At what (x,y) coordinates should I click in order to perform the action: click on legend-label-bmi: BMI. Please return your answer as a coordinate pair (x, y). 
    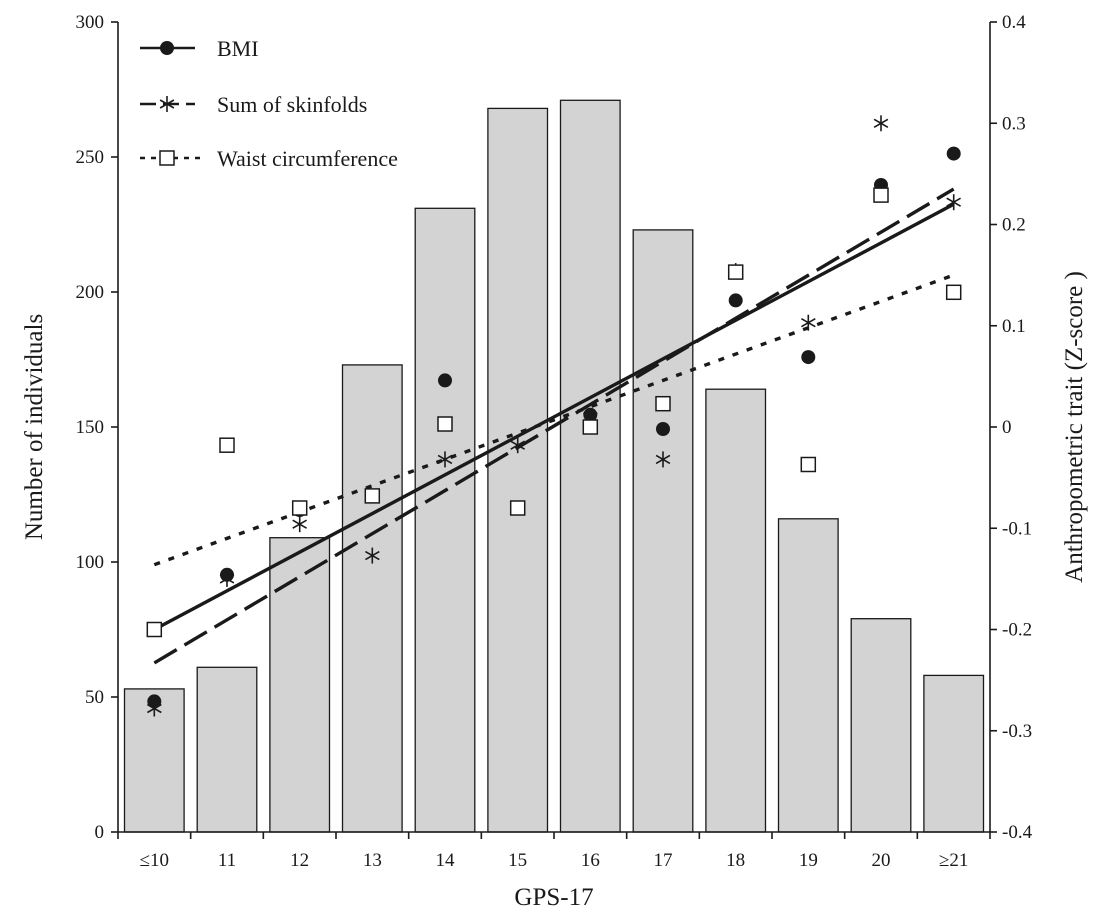
    Looking at the image, I should click on (238, 48).